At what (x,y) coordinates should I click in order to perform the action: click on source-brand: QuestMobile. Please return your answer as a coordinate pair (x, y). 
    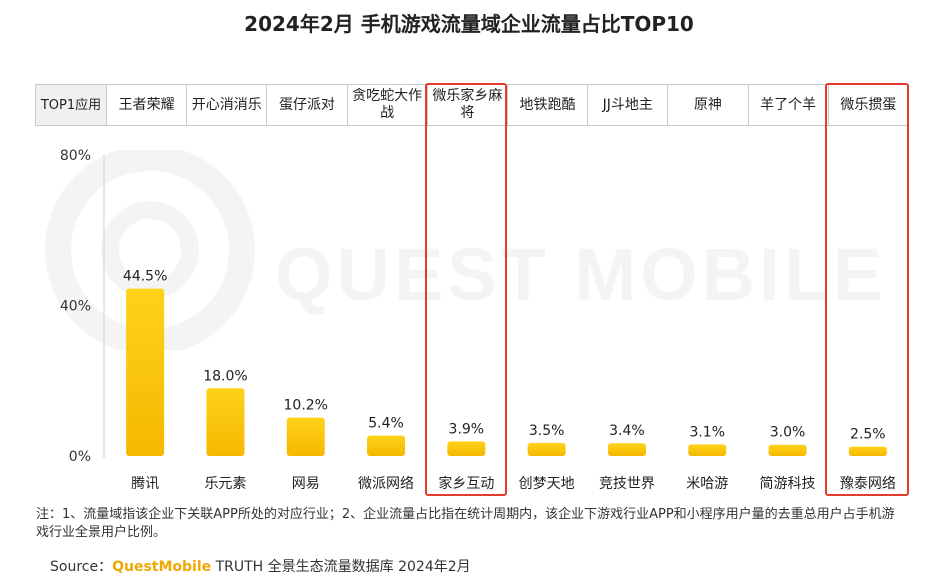
    Looking at the image, I should click on (162, 567).